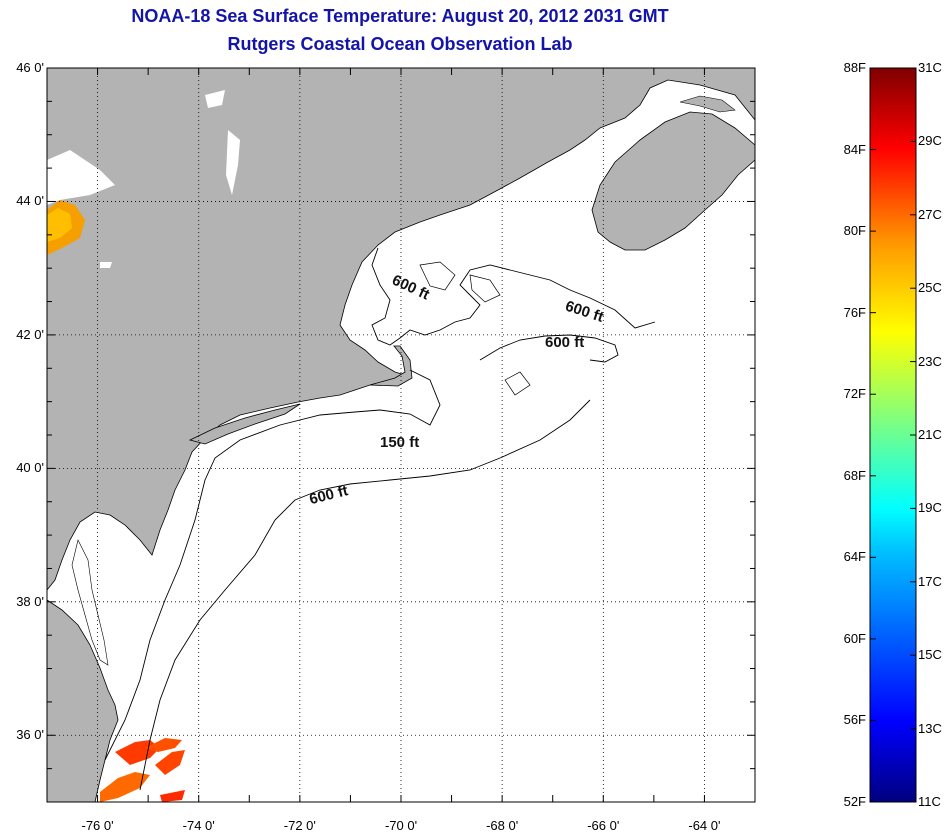 Image resolution: width=952 pixels, height=840 pixels. Describe the element at coordinates (673, 181) in the screenshot. I see `nova-scotia` at that location.